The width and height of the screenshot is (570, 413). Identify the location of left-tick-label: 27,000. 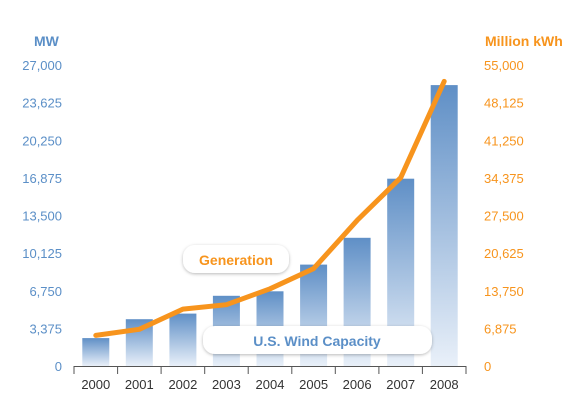
(42, 65).